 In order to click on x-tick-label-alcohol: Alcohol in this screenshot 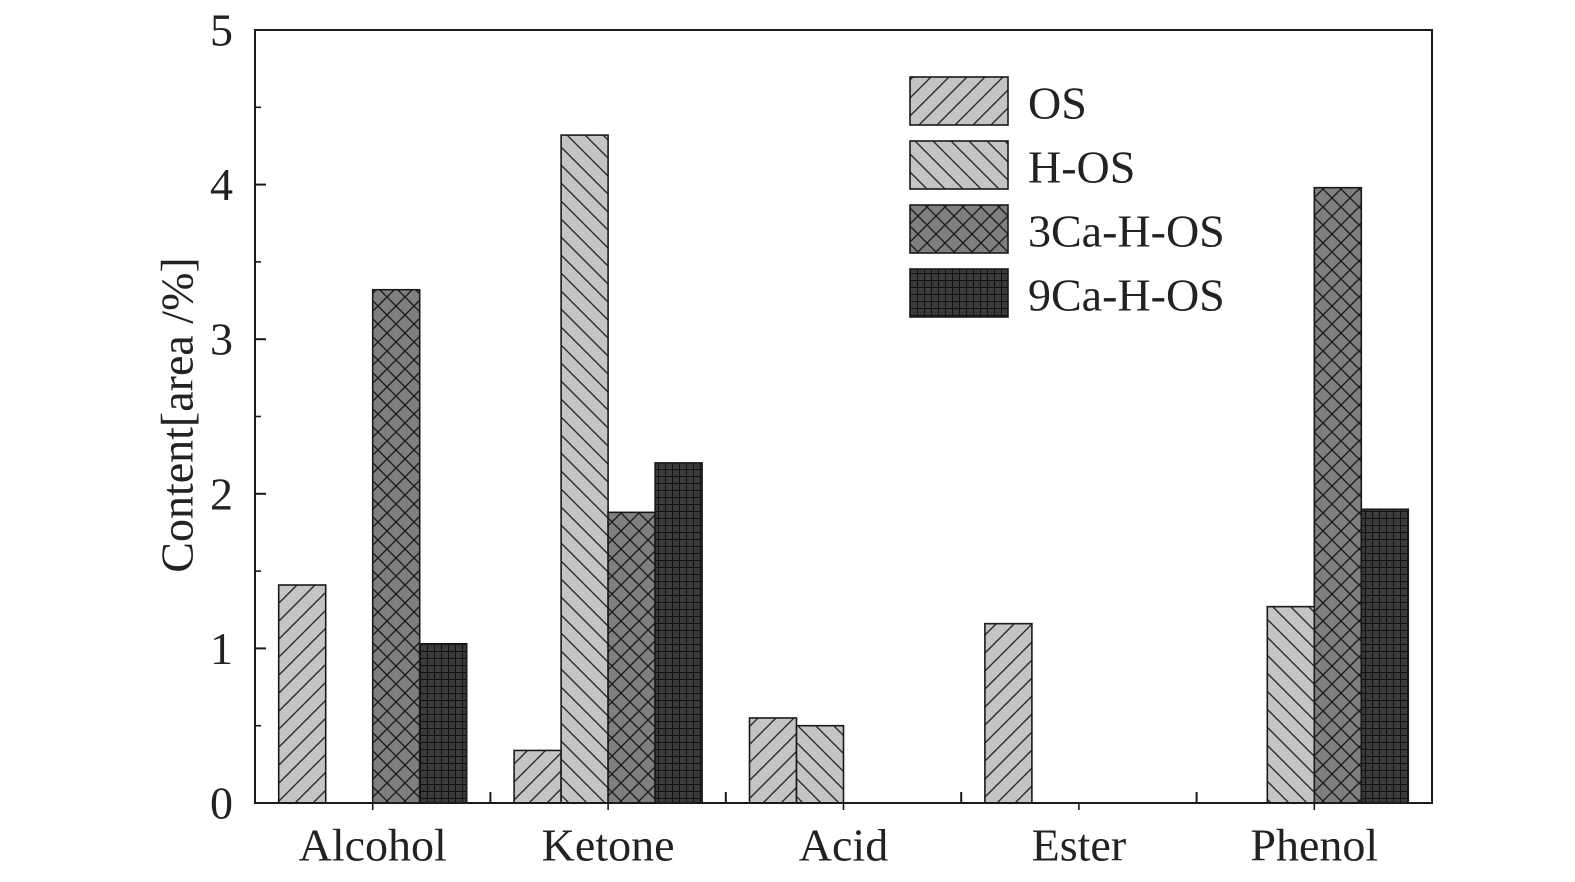, I will do `click(373, 845)`.